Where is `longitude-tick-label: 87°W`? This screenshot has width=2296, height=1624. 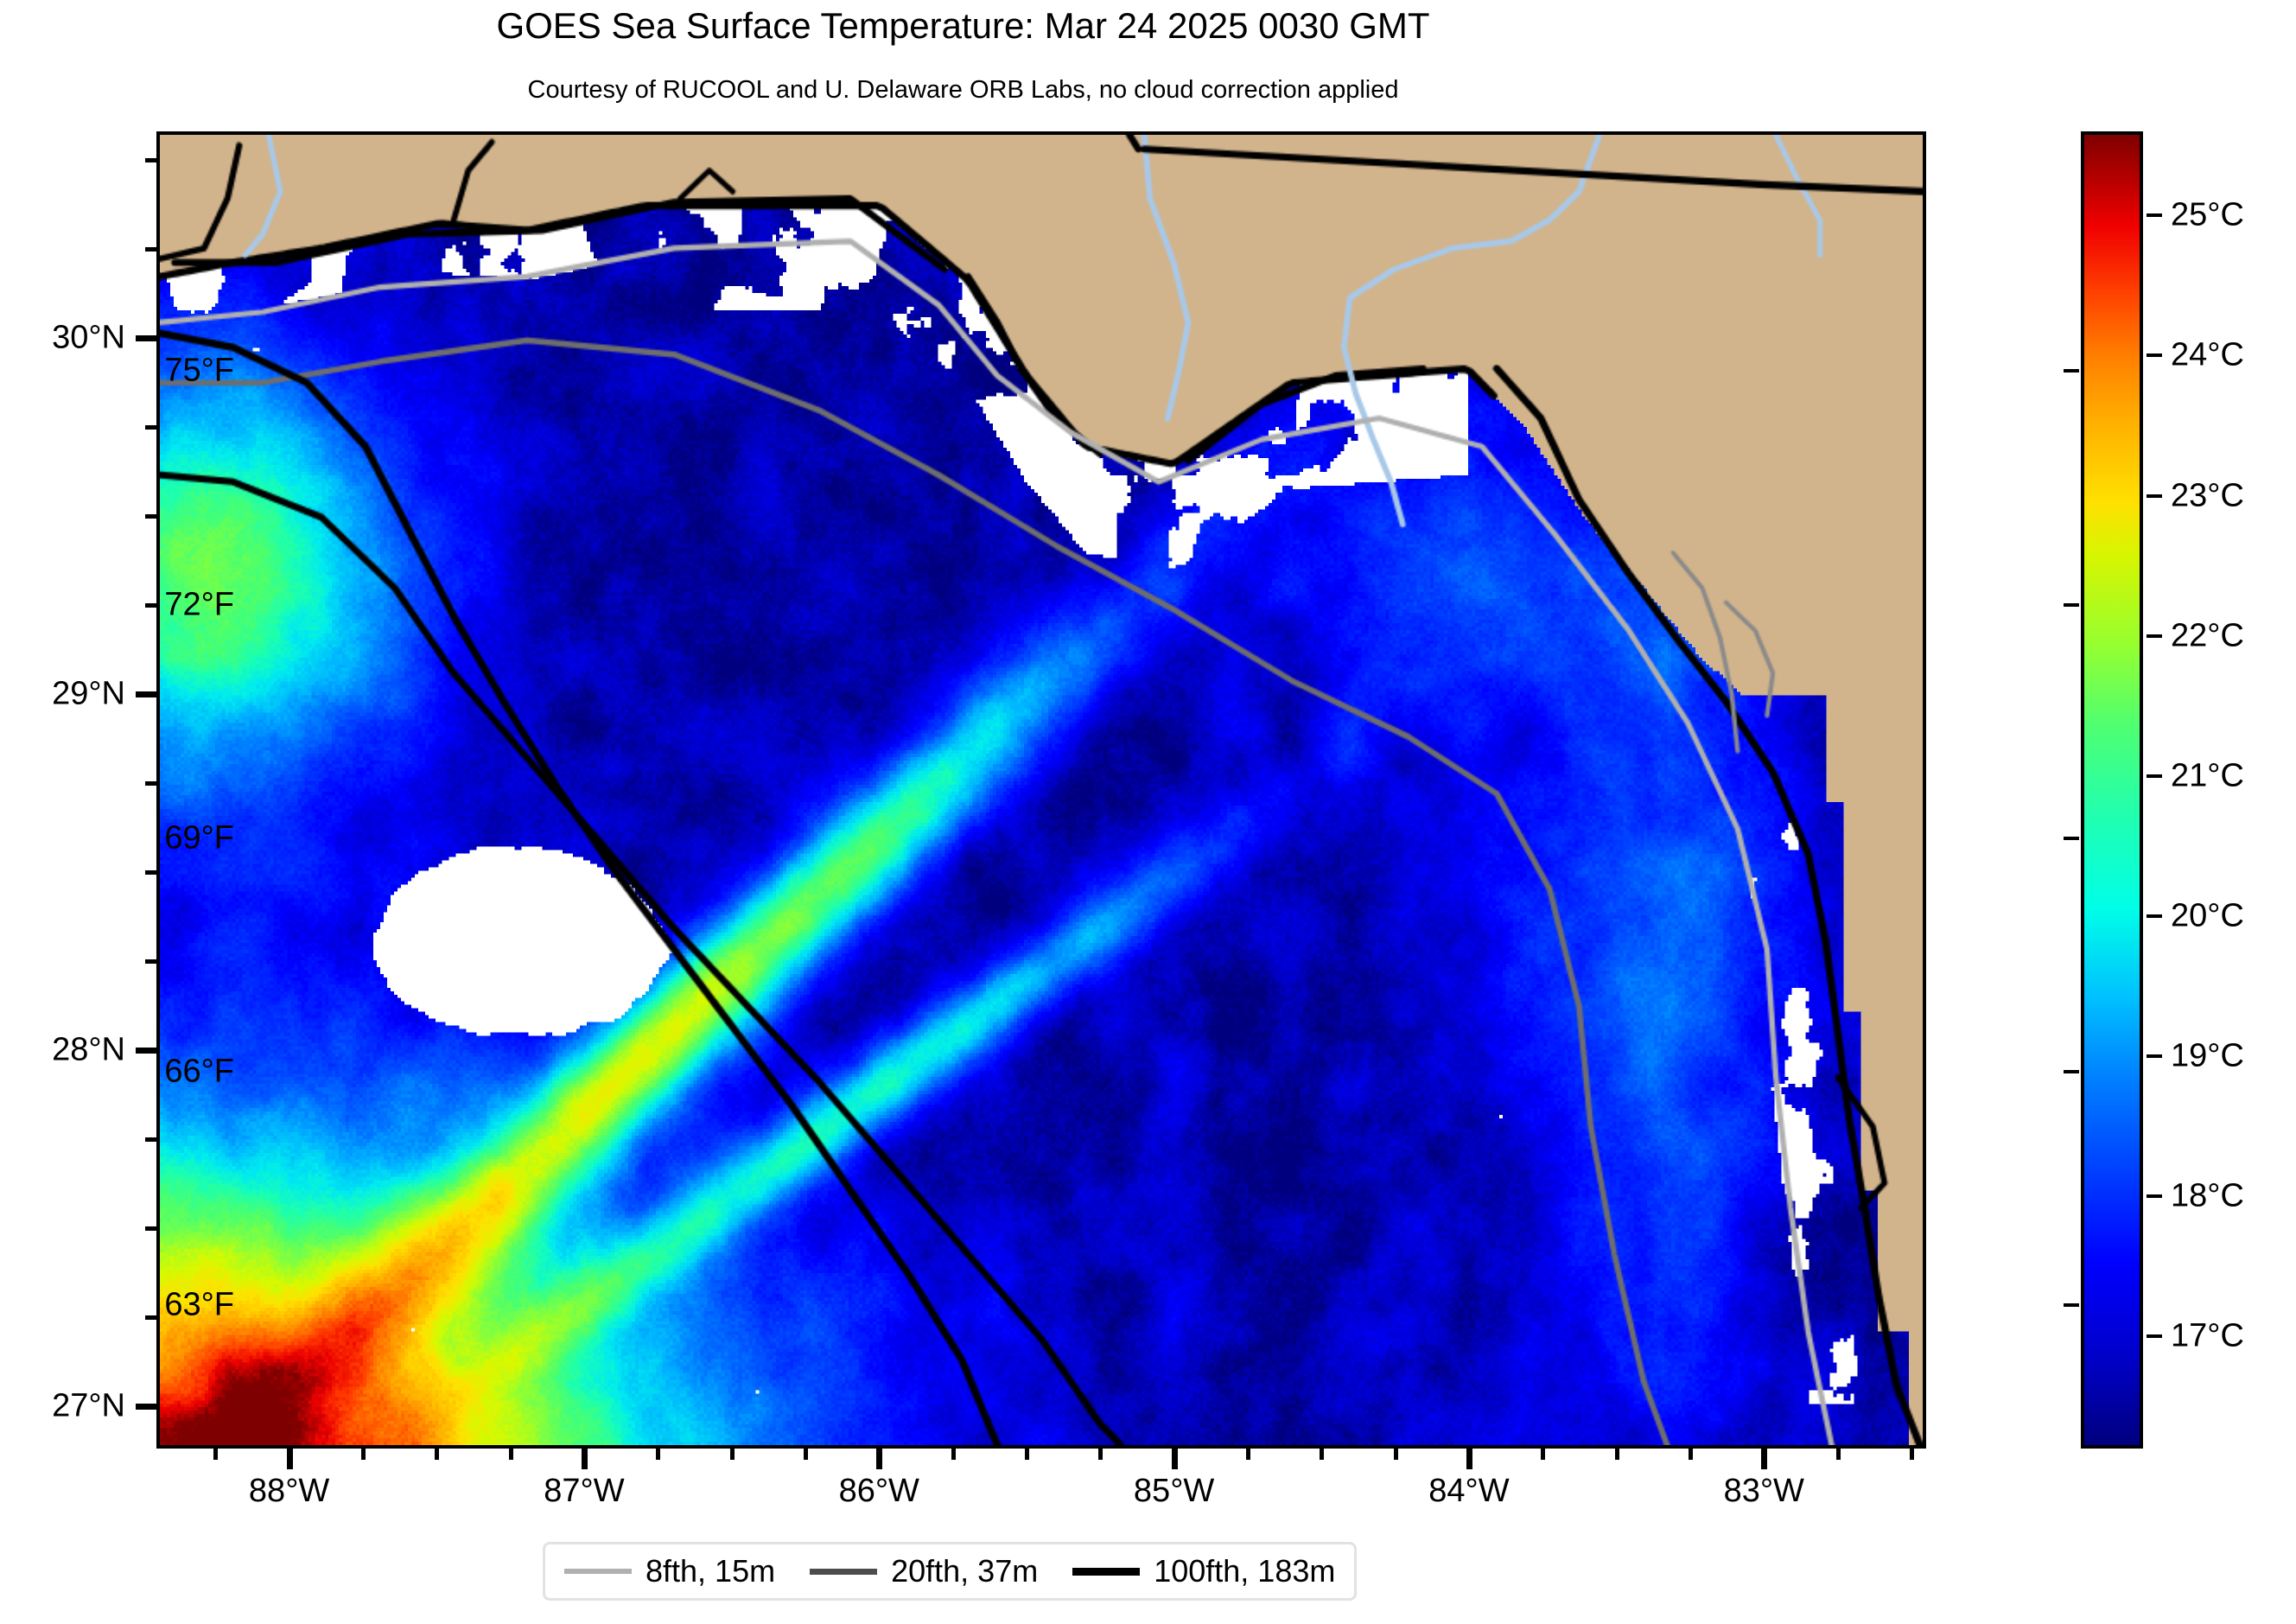 longitude-tick-label: 87°W is located at coordinates (584, 1491).